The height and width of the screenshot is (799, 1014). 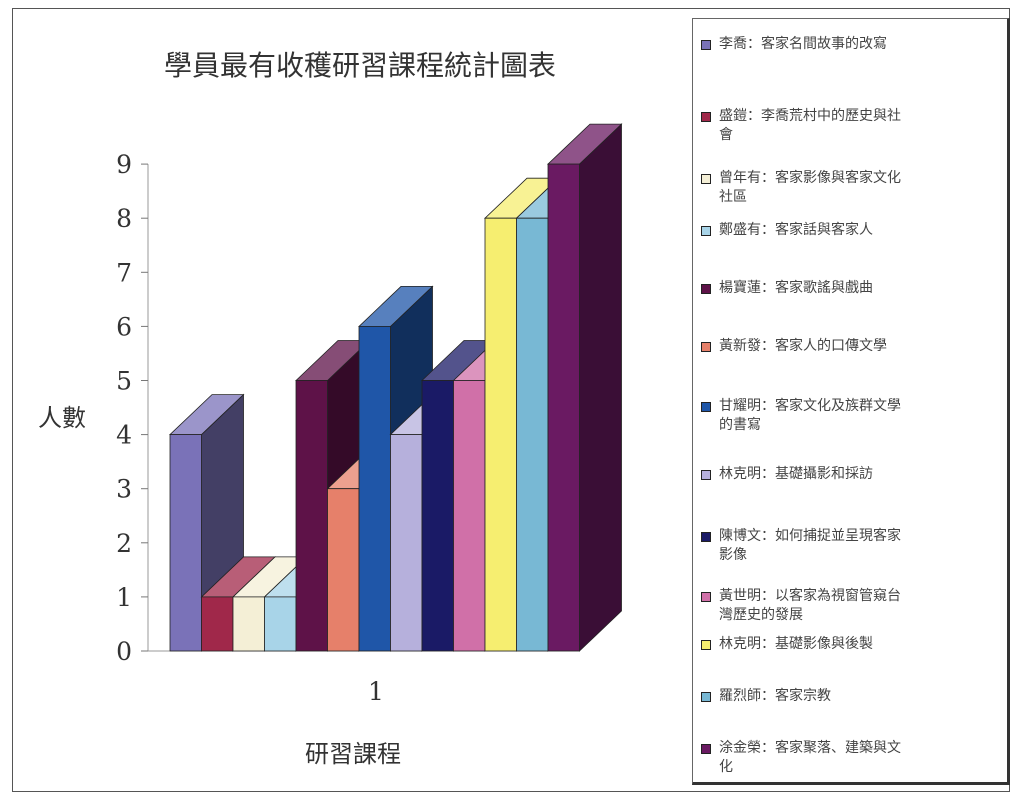 What do you see at coordinates (796, 644) in the screenshot?
I see `legend-label: 林克明：基礎影像與後製` at bounding box center [796, 644].